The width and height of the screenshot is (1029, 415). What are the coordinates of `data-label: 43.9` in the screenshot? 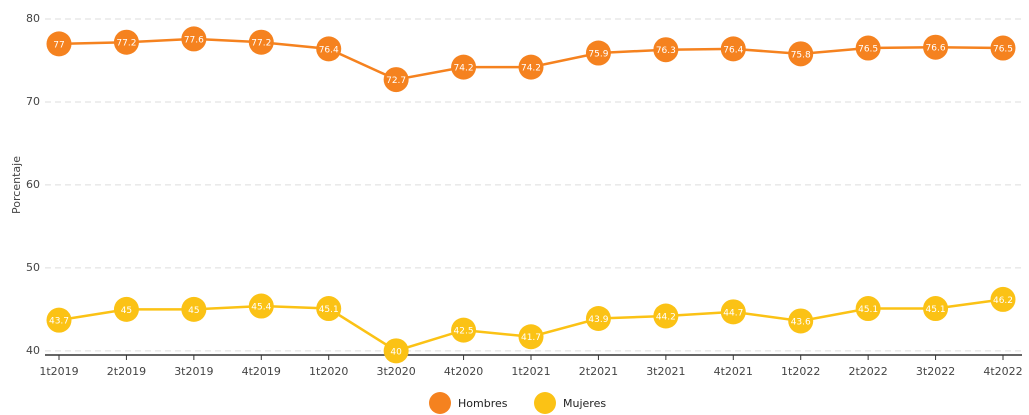 It's located at (598, 320).